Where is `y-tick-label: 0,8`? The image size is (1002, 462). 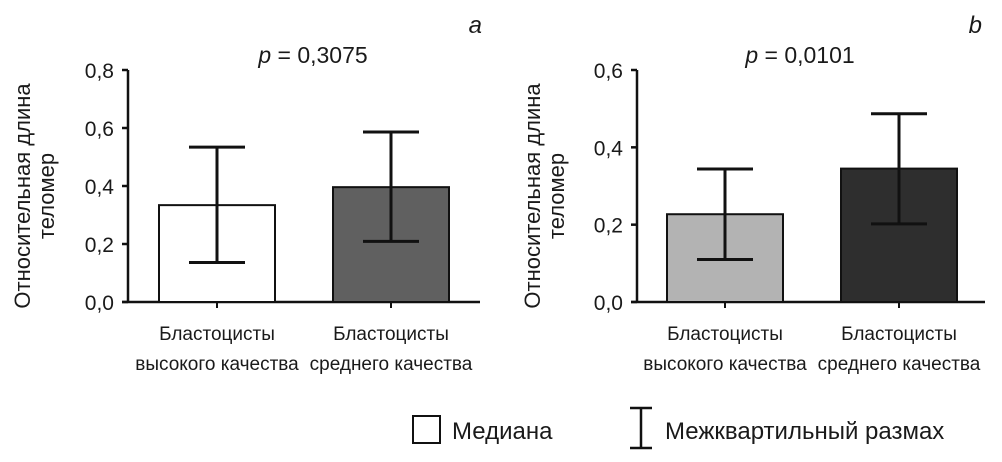
y-tick-label: 0,8 is located at coordinates (99, 71).